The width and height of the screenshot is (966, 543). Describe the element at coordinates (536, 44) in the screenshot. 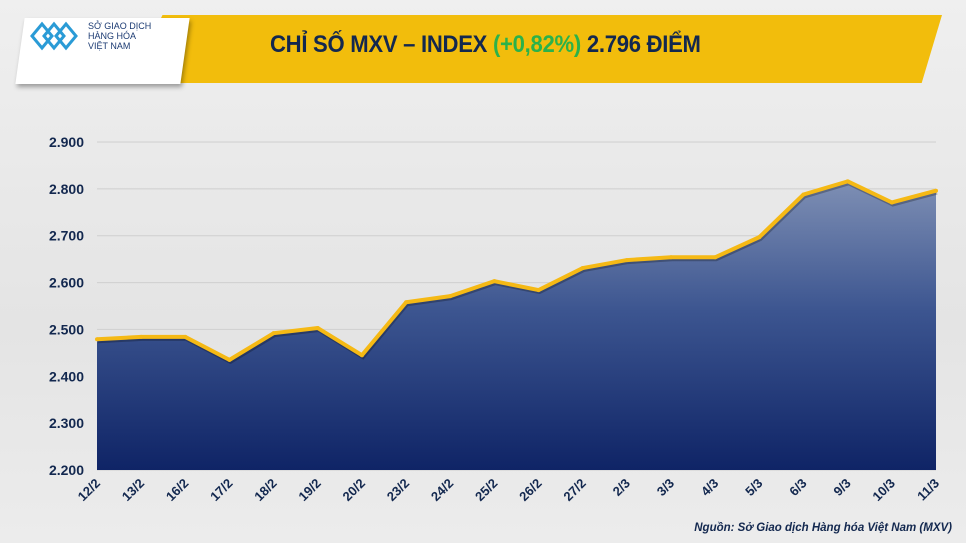

I see `change-percent: (+0,82%)` at that location.